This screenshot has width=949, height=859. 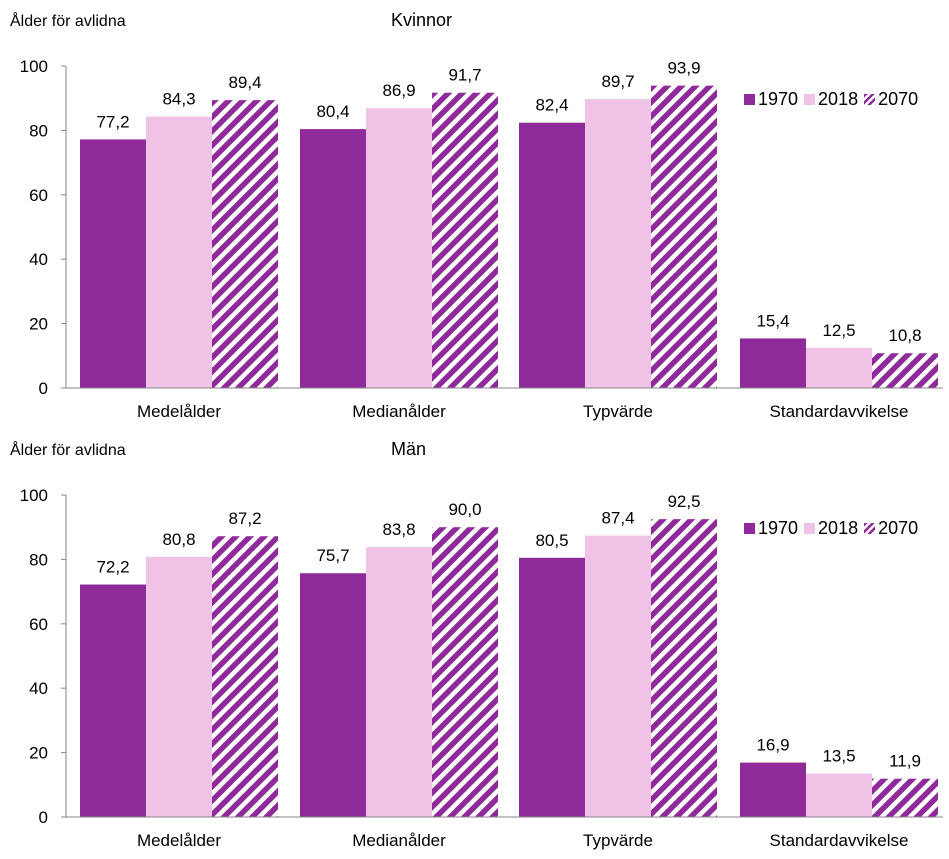 I want to click on data-label: 80,4, so click(x=332, y=111).